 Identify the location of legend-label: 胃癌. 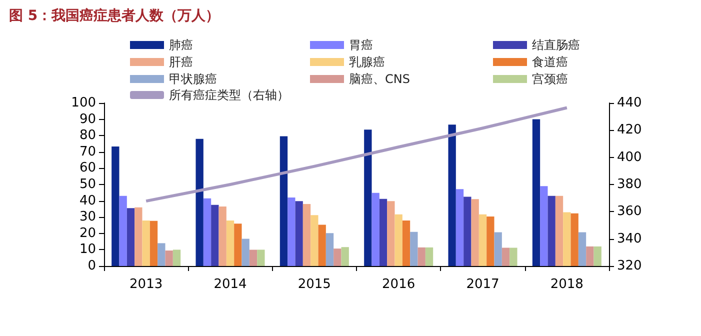
(361, 45).